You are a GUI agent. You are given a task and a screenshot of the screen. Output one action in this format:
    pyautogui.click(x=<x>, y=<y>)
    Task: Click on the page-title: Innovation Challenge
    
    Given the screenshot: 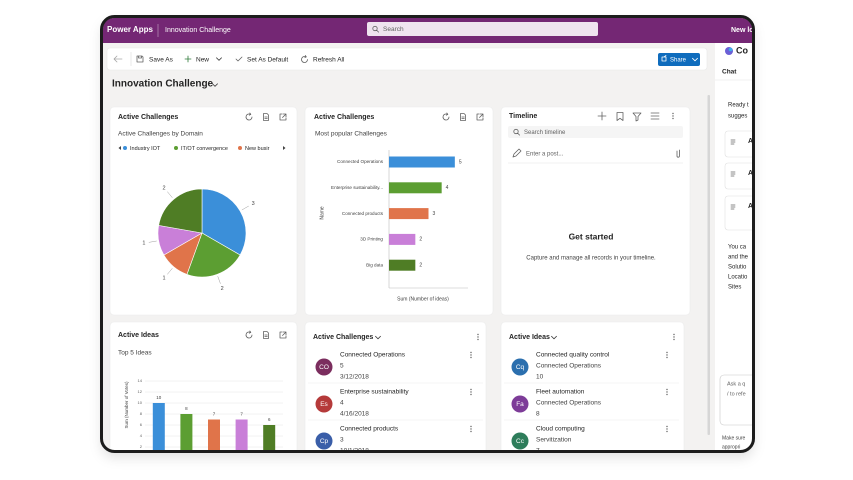 What is the action you would take?
    pyautogui.click(x=163, y=84)
    